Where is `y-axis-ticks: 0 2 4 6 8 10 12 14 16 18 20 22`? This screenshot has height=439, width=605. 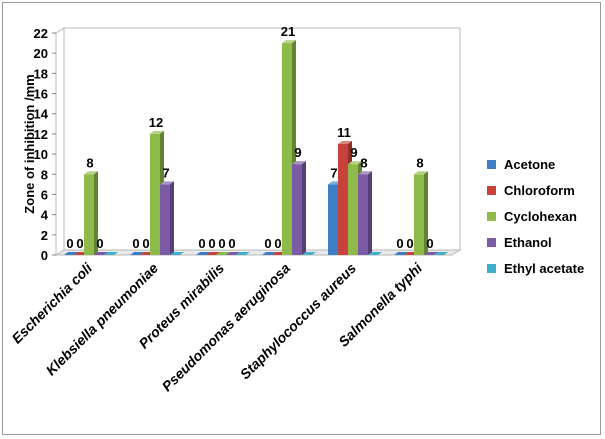
y-axis-ticks: 0 2 4 6 8 10 12 14 16 18 20 22 is located at coordinates (45, 144).